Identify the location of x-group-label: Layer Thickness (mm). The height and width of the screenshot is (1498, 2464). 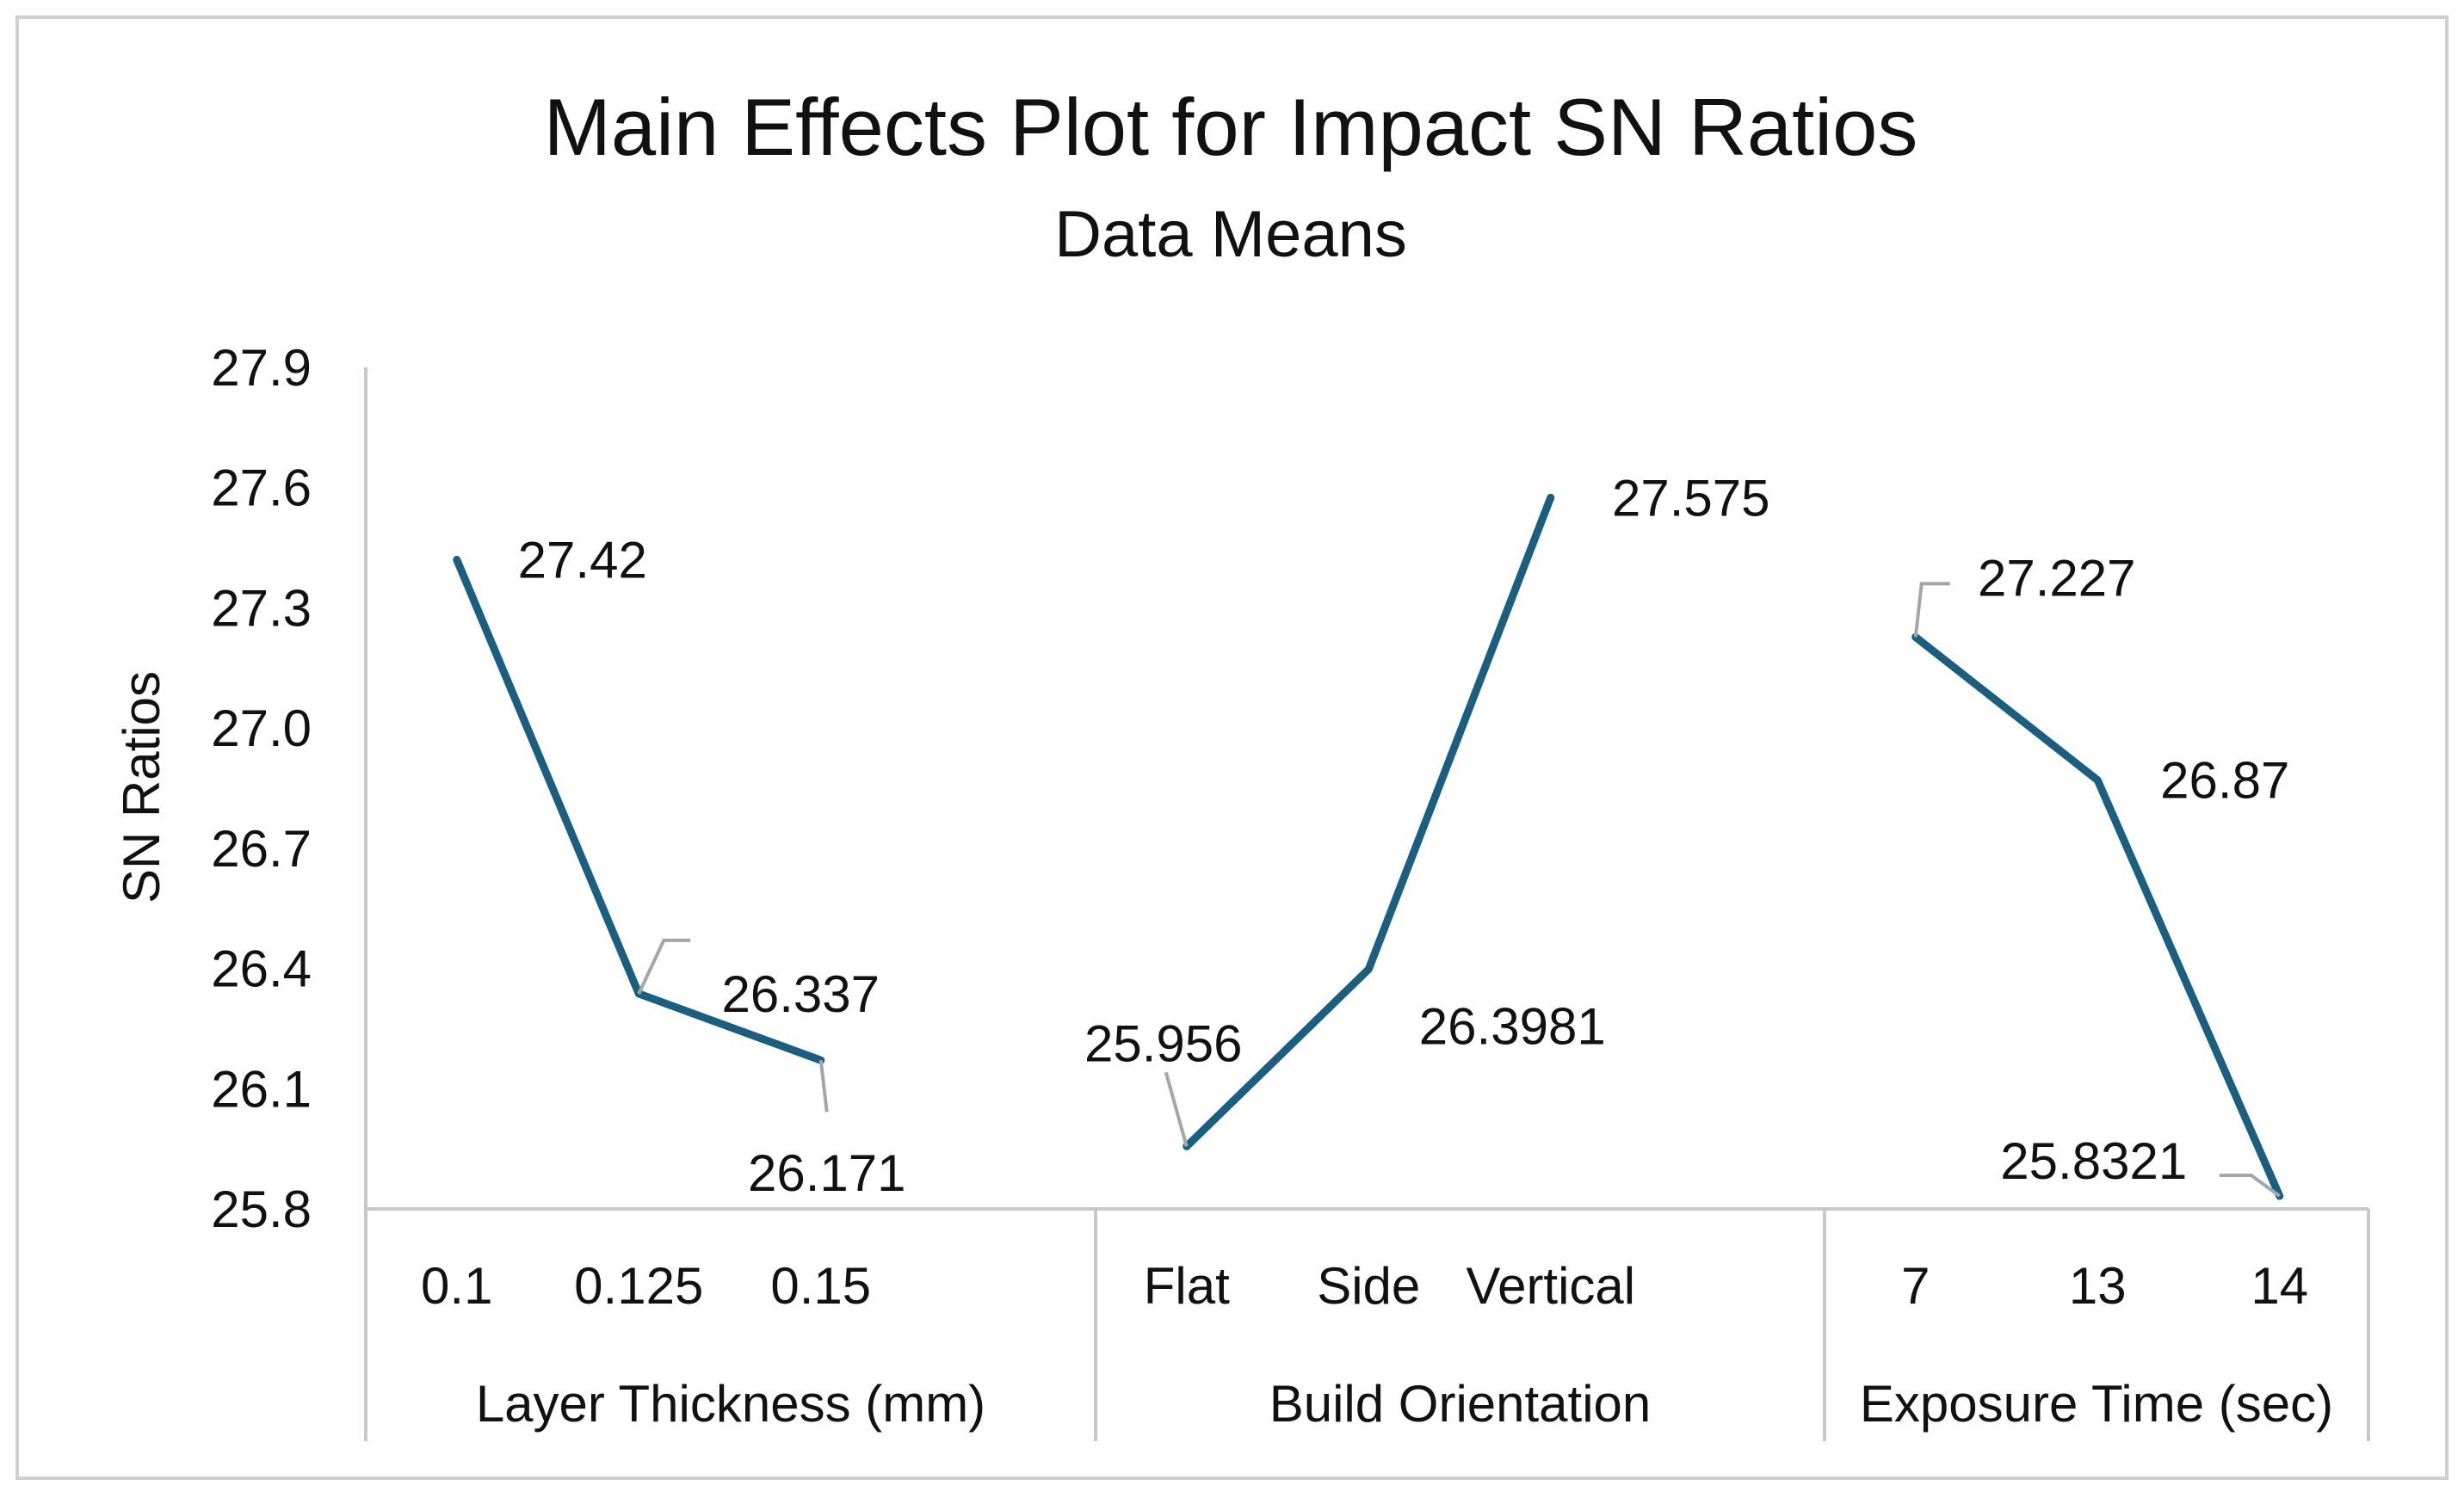
(730, 1404).